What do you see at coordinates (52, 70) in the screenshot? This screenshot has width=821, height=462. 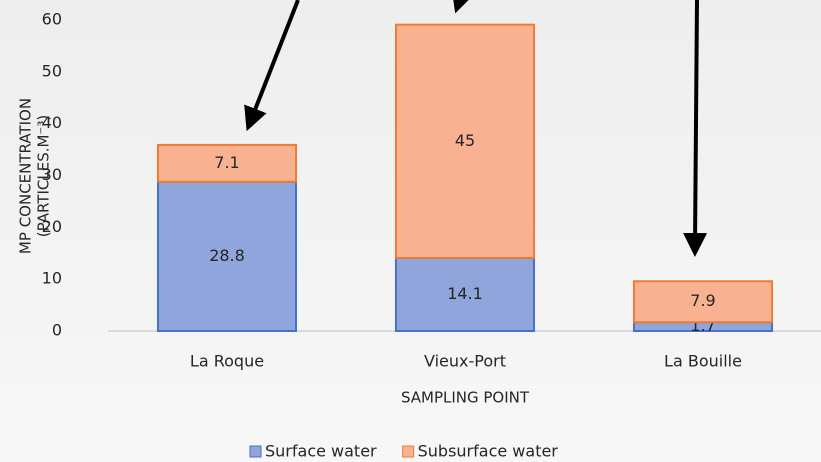 I see `y-tick-label: 50` at bounding box center [52, 70].